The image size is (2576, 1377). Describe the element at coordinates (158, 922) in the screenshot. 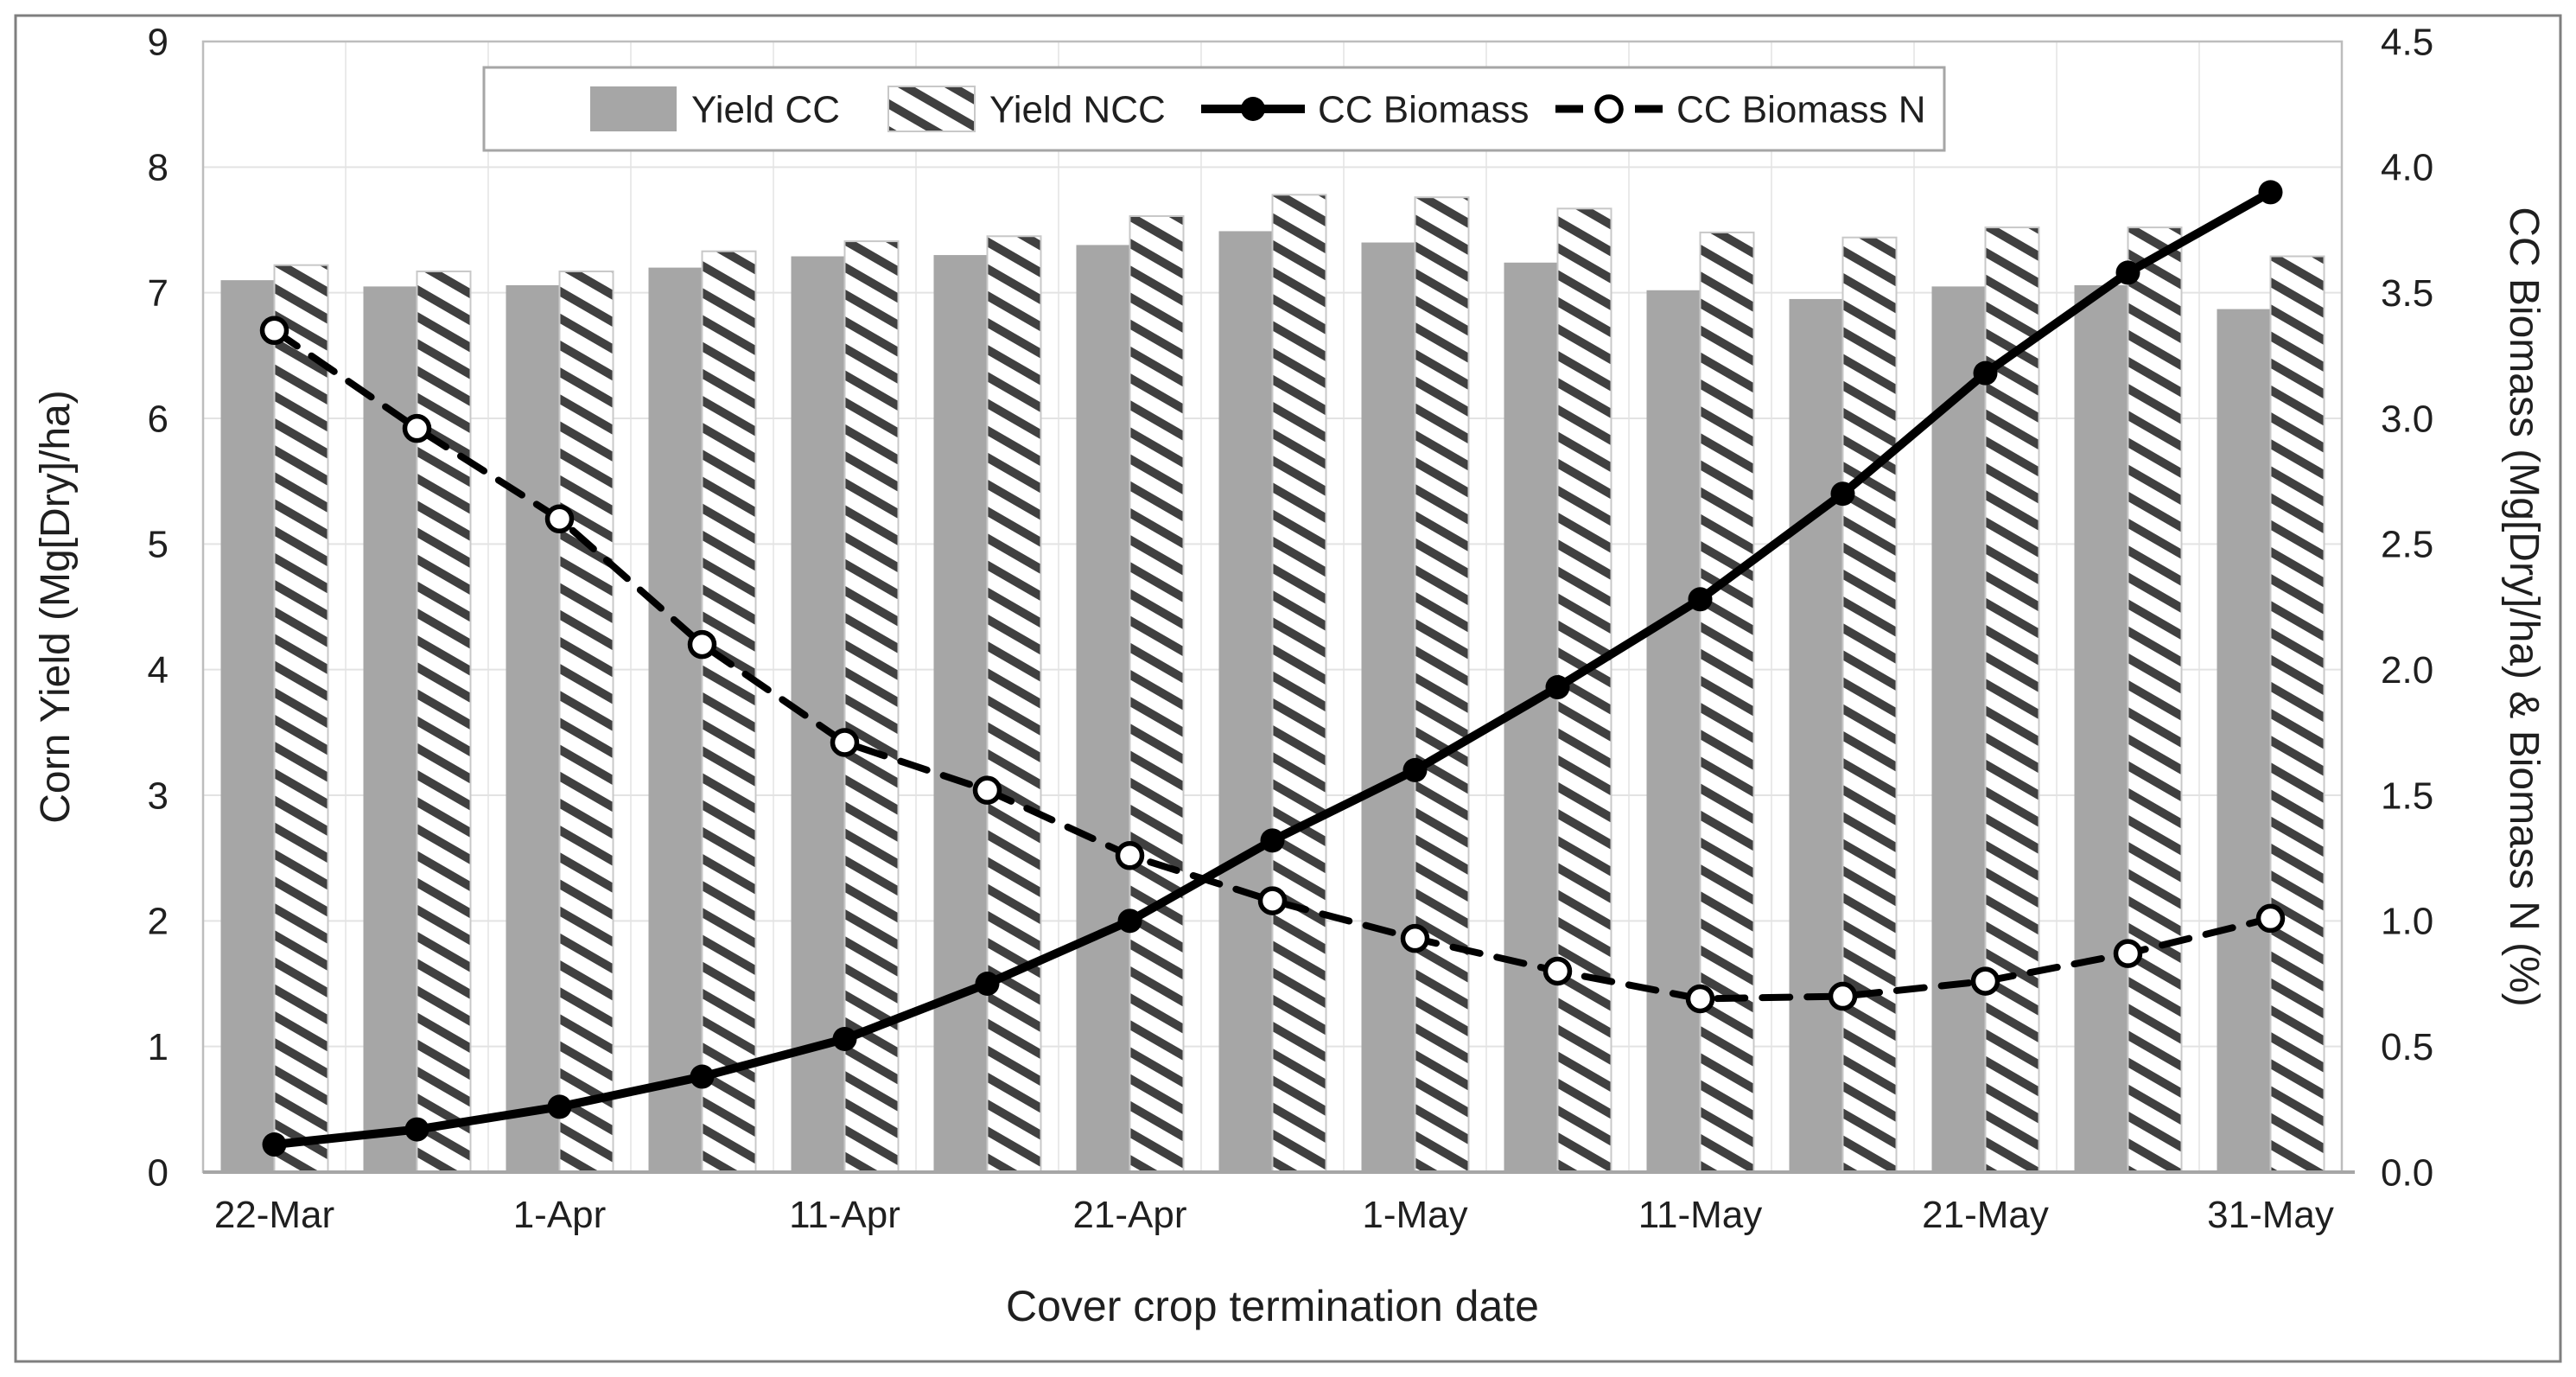

I see `y-left-tick-label: 2` at that location.